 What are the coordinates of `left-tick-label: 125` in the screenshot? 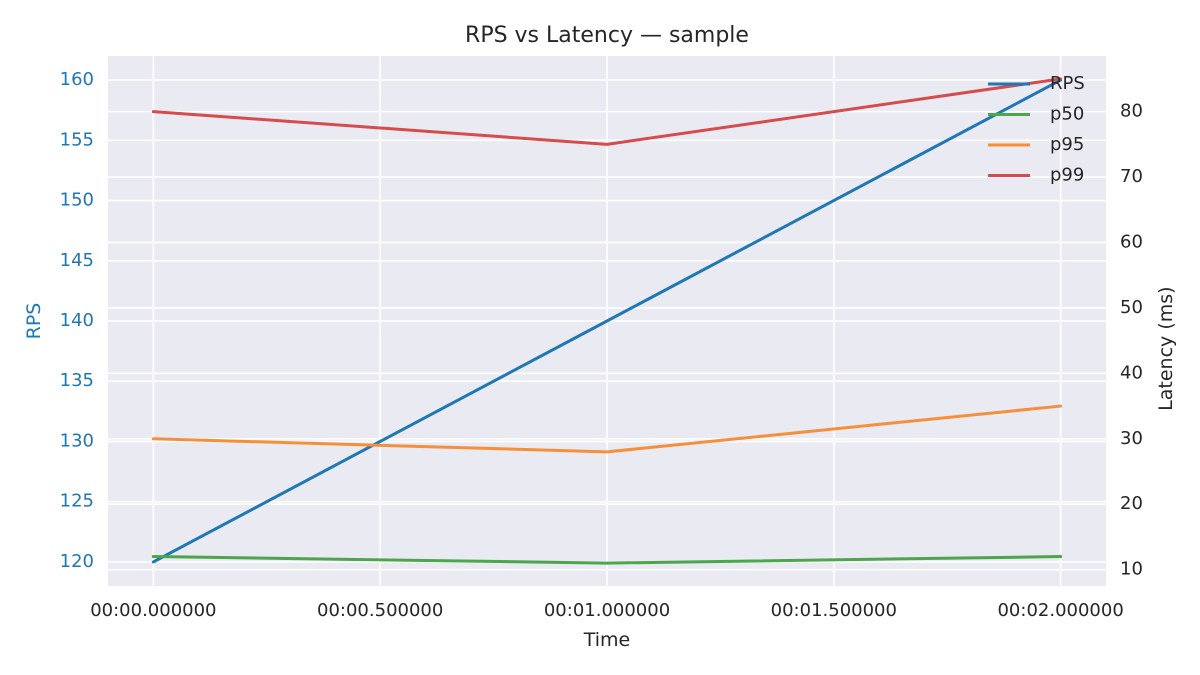 It's located at (77, 501).